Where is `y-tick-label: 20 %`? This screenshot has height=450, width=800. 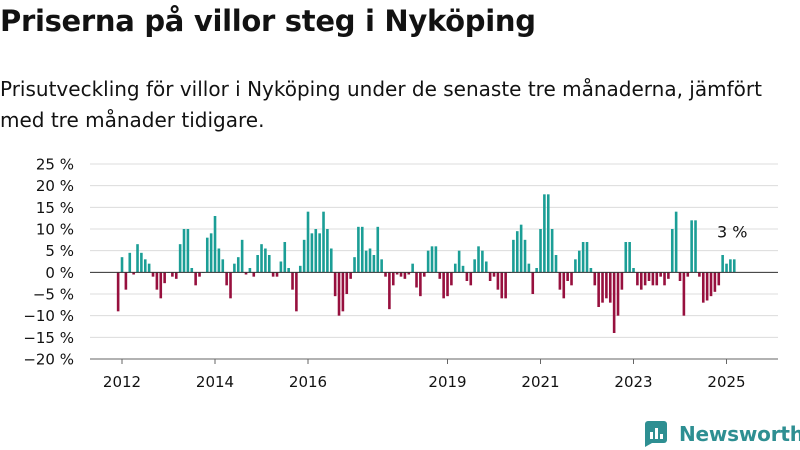 y-tick-label: 20 % is located at coordinates (55, 186).